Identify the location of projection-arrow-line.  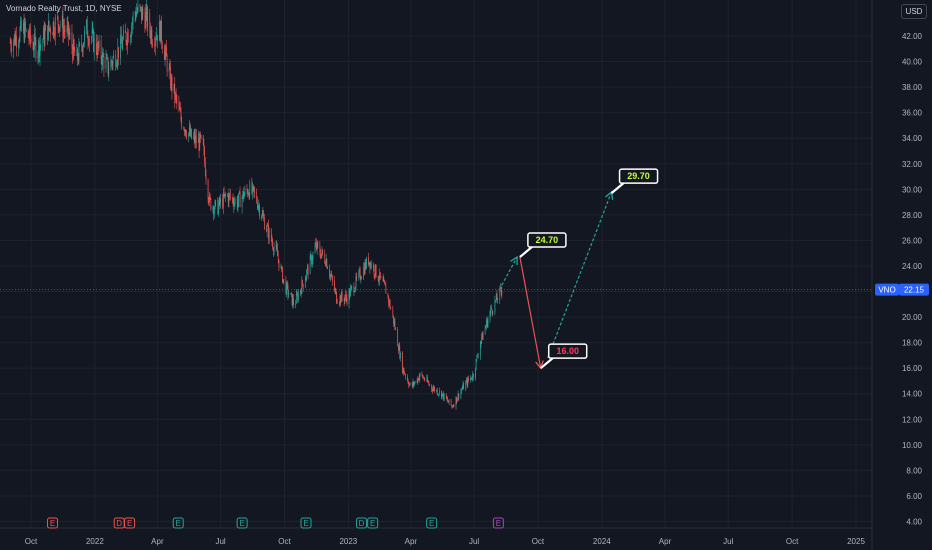
(530, 312).